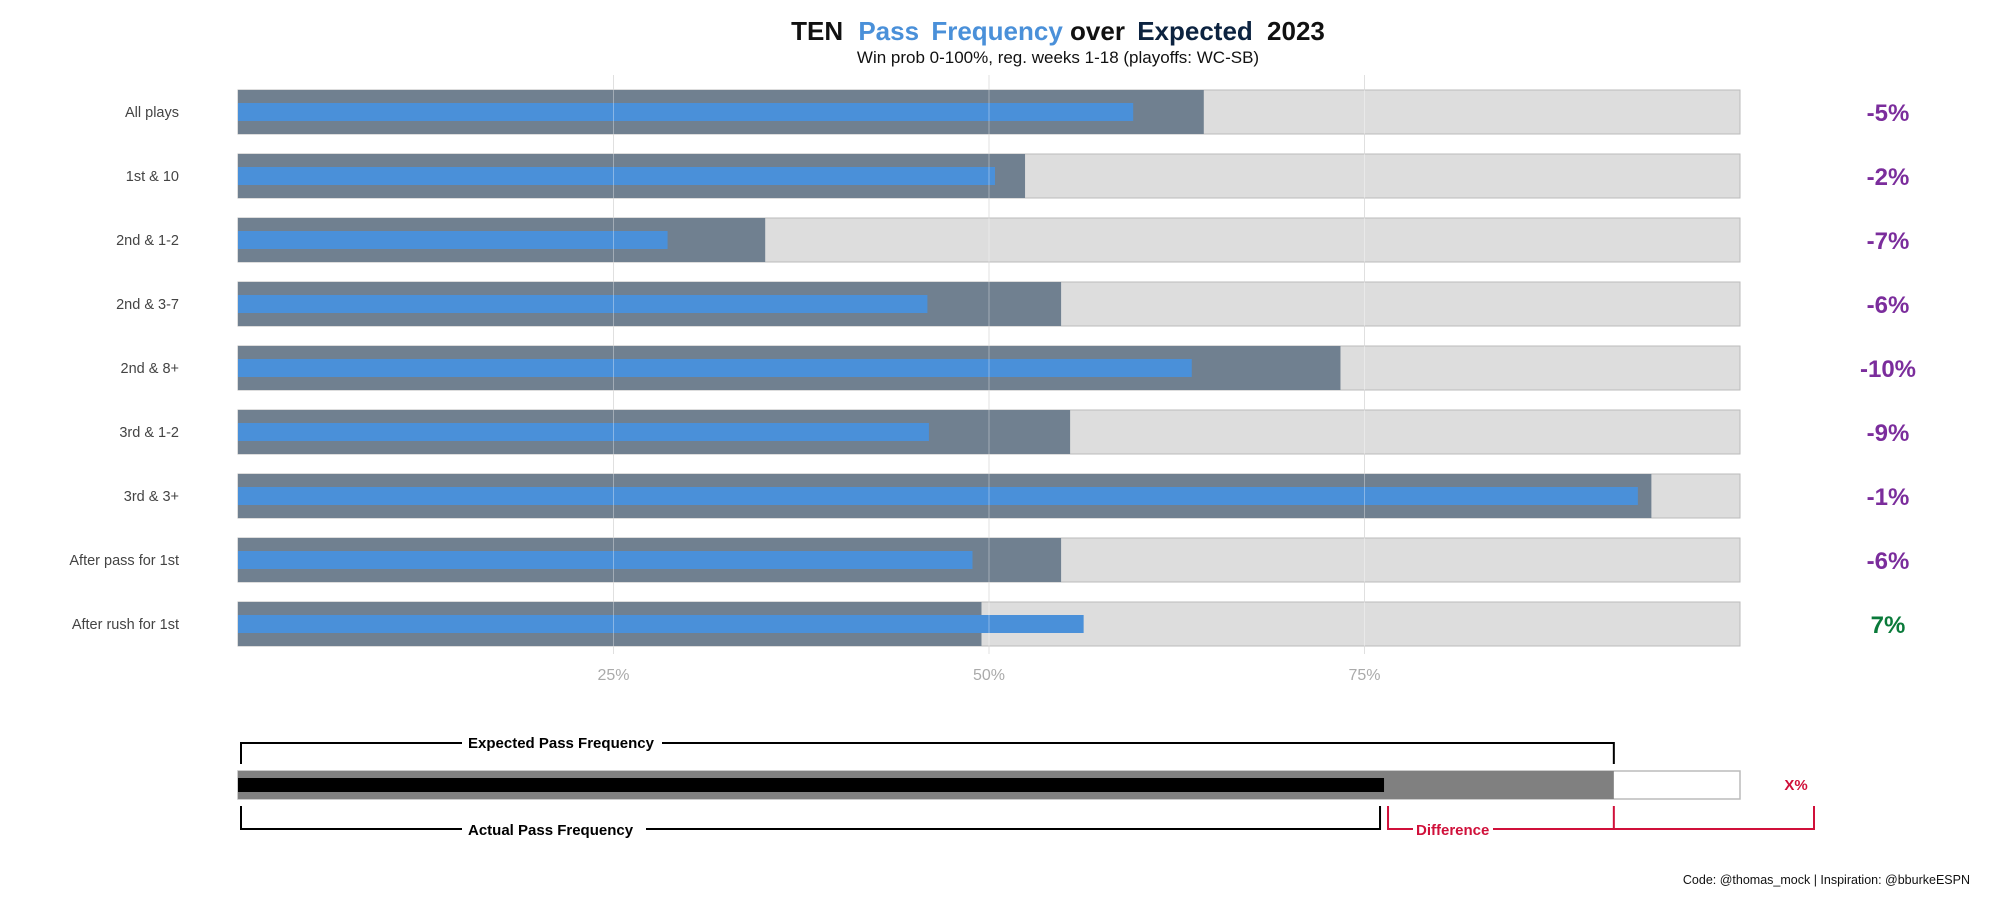 This screenshot has width=2000, height=900. What do you see at coordinates (1888, 433) in the screenshot?
I see `difference-label: -9%` at bounding box center [1888, 433].